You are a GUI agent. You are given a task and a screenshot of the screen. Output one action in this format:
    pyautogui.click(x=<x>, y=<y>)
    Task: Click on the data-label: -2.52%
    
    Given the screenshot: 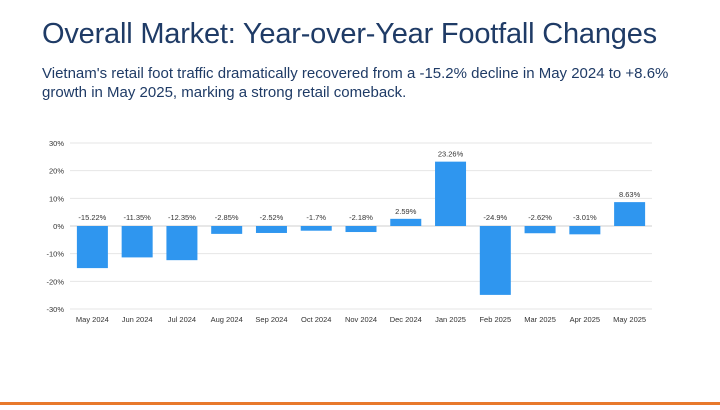 What is the action you would take?
    pyautogui.click(x=272, y=217)
    